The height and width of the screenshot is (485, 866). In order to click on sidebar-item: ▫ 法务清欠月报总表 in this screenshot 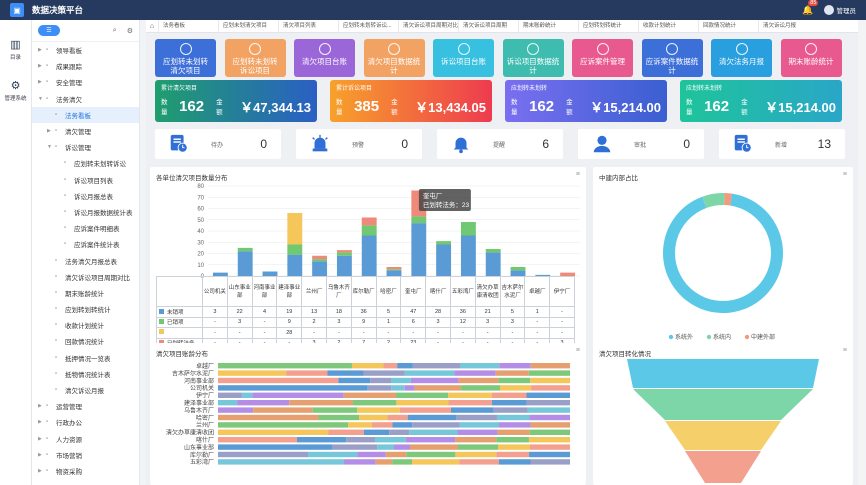, I will do `click(85, 260)`.